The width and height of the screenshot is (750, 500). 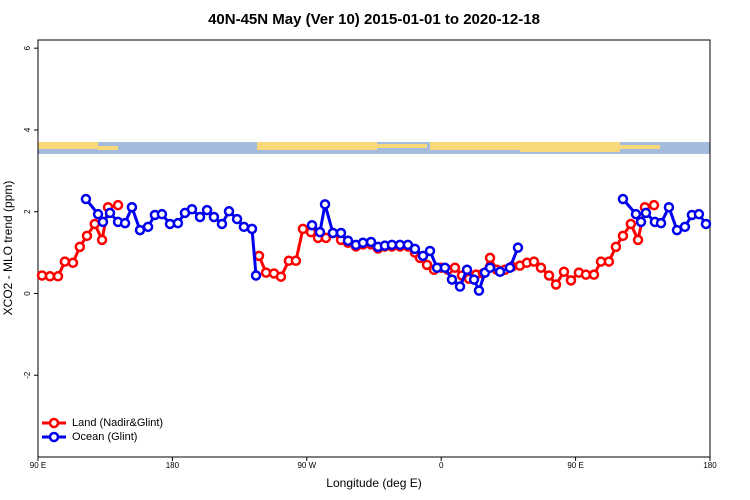 I want to click on x-axis-label: Longitude (deg E), so click(x=373, y=483).